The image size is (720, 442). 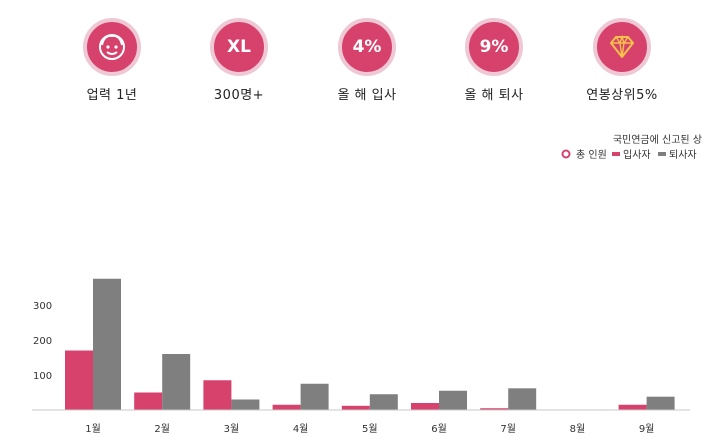 What do you see at coordinates (93, 429) in the screenshot?
I see `x-tick-label: 1월` at bounding box center [93, 429].